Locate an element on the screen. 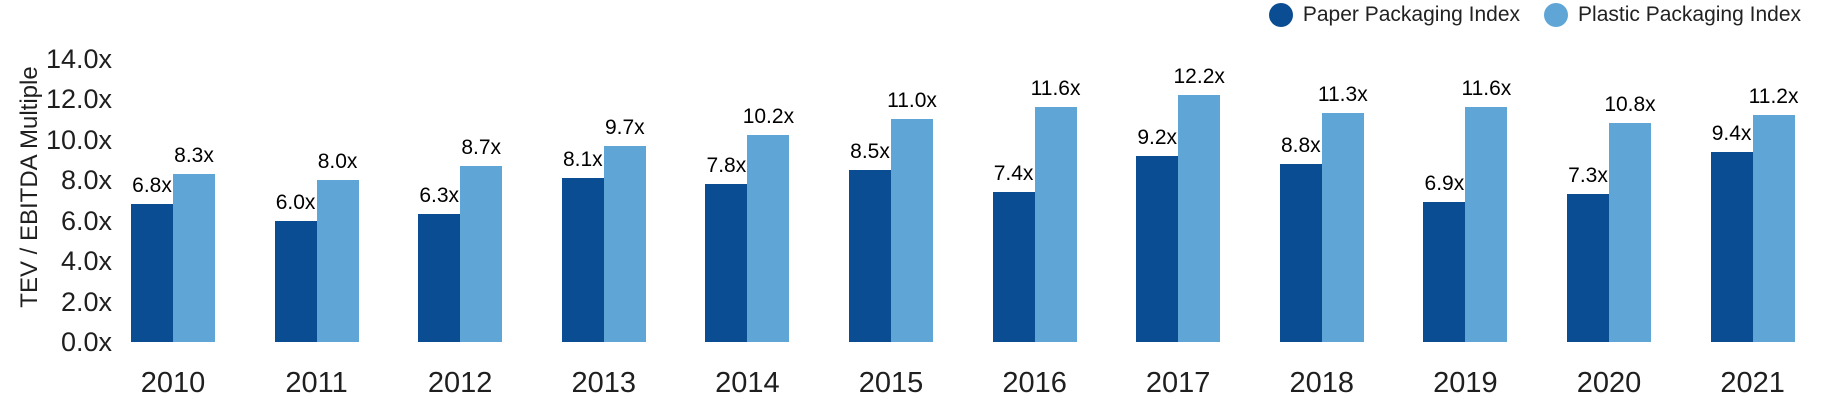 The height and width of the screenshot is (400, 1831). plastic-index-bar-2010 is located at coordinates (194, 257).